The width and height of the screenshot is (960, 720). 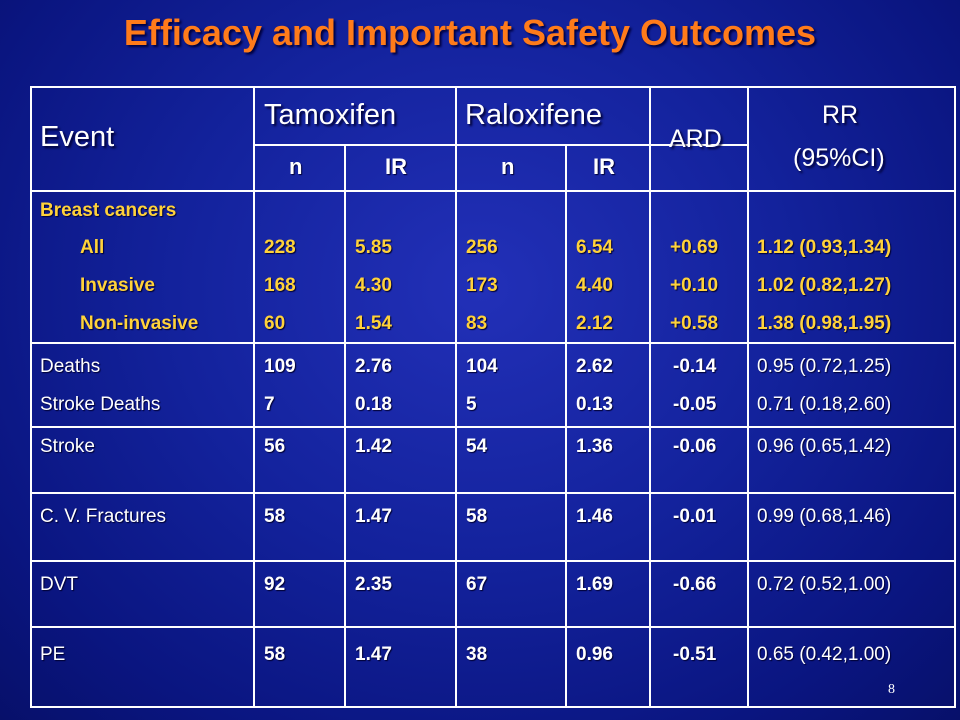 I want to click on rr-value: 1.02 (0.82,1.27), so click(x=824, y=285).